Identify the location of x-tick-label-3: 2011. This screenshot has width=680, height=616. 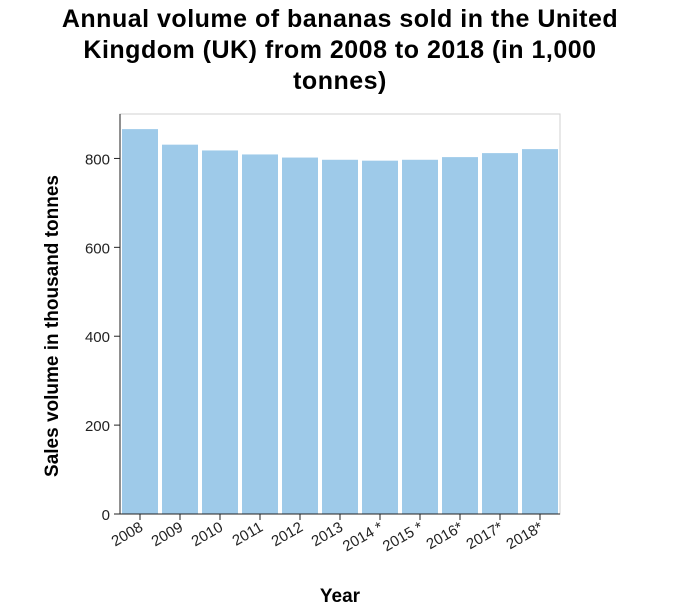
(248, 534).